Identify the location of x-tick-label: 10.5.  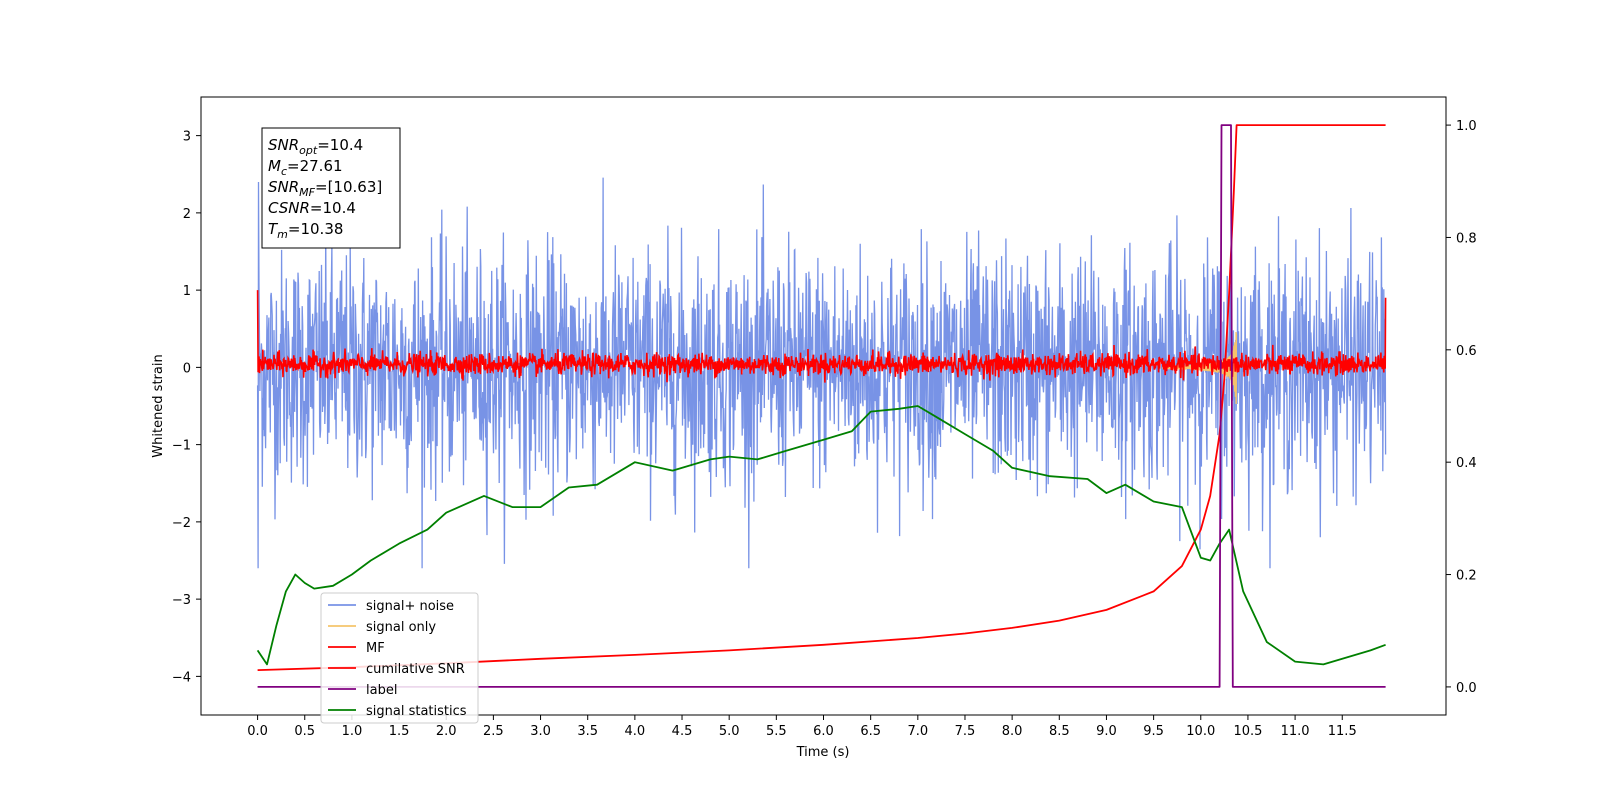
(1247, 731).